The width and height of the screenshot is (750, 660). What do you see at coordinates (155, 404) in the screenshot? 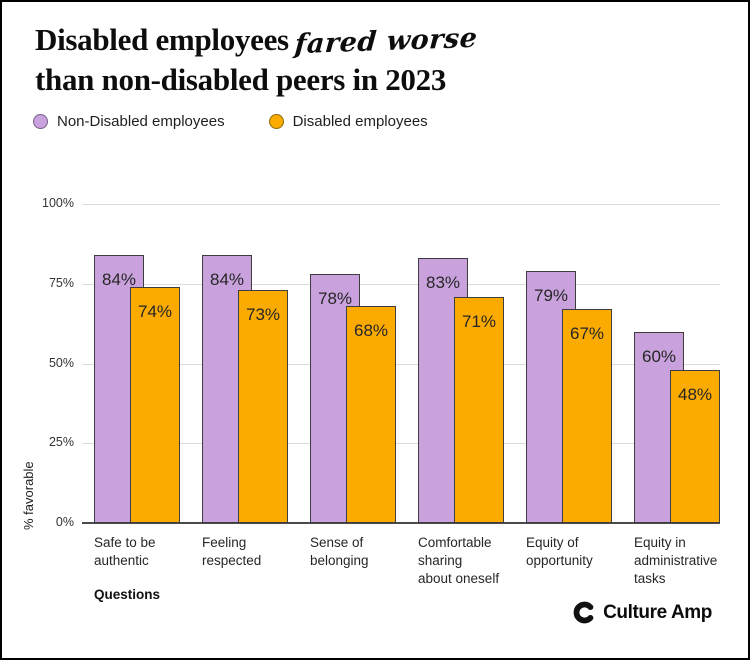
I see `bar-disabled-0: 74%` at bounding box center [155, 404].